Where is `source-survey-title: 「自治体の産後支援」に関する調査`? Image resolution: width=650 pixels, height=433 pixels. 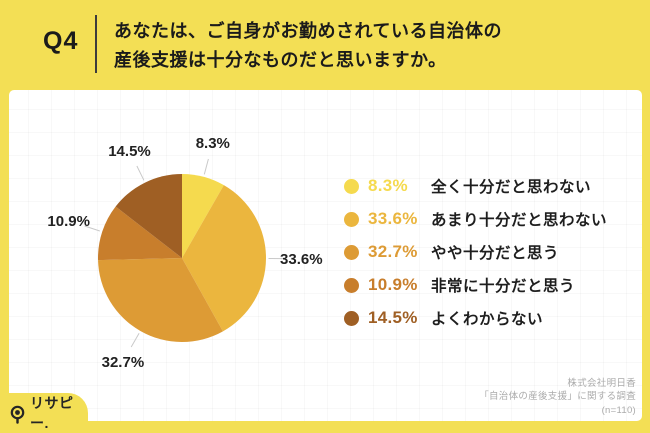
source-survey-title: 「自治体の産後支援」に関する調査 is located at coordinates (557, 396).